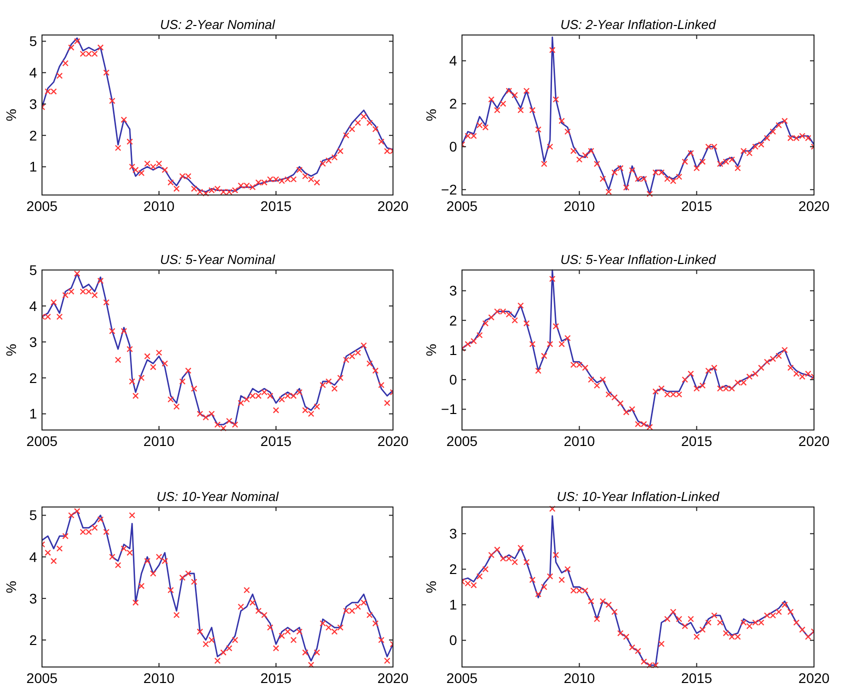 This screenshot has height=694, width=843. Describe the element at coordinates (638, 259) in the screenshot. I see `chart-title: US: 5-Year Inflation-Linked` at that location.